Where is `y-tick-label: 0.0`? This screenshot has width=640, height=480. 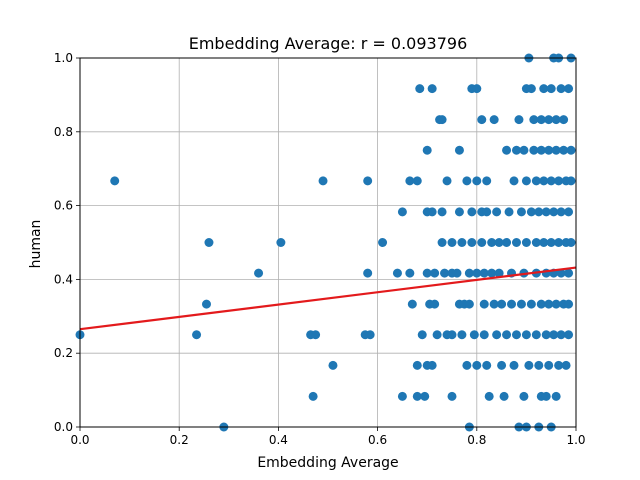
y-tick-label: 0.0 is located at coordinates (63, 427).